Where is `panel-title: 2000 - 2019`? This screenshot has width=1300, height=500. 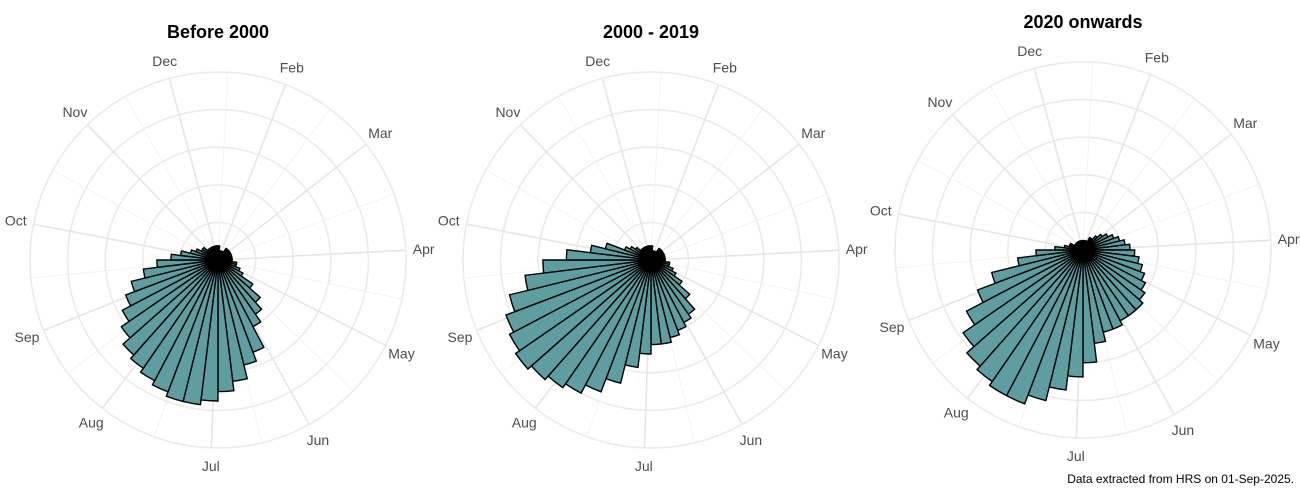
panel-title: 2000 - 2019 is located at coordinates (651, 32).